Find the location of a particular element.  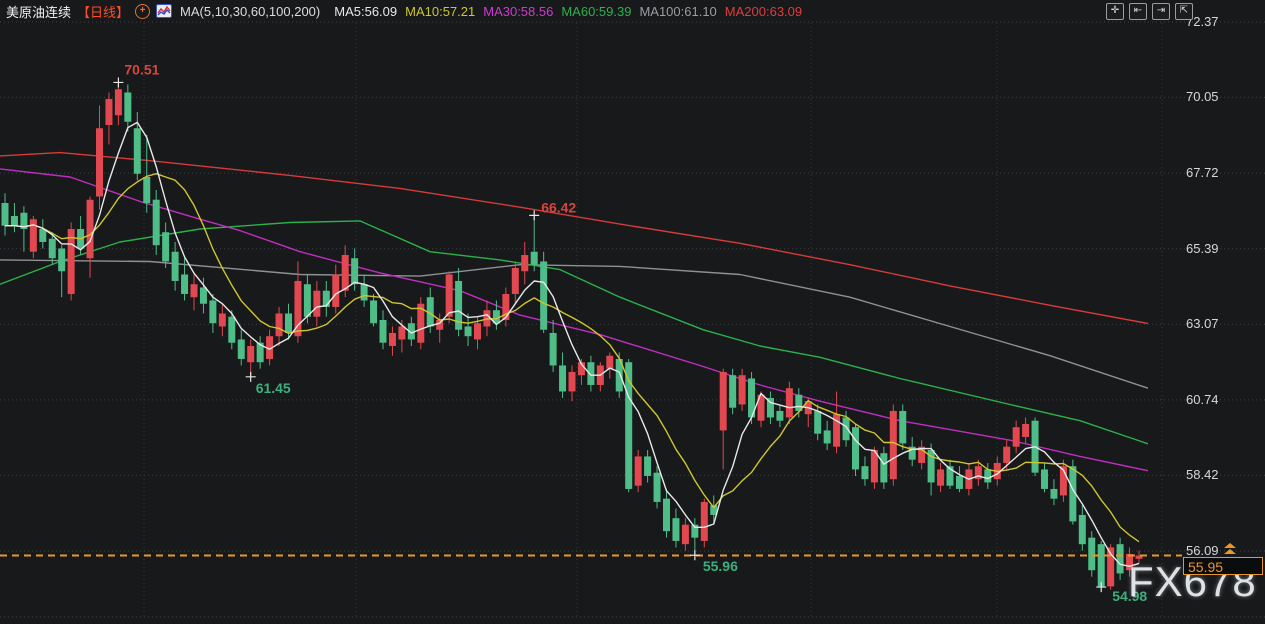

ma-legend-item: MA10:57.21 is located at coordinates (440, 11).